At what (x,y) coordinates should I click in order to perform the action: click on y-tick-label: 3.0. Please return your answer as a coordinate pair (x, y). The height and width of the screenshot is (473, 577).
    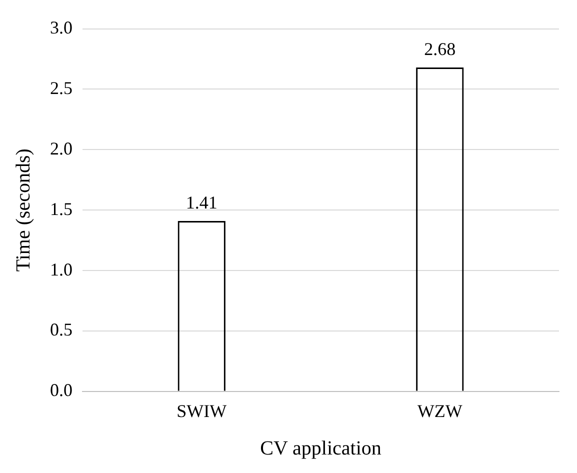
    Looking at the image, I should click on (61, 28).